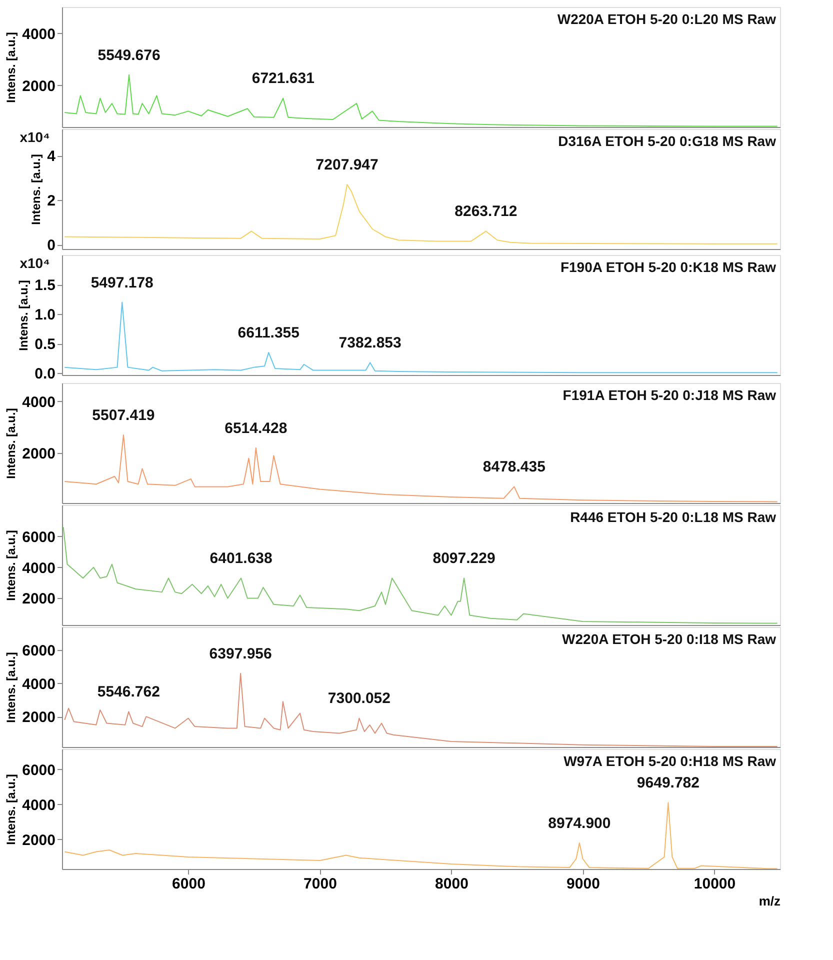 The image size is (833, 960). What do you see at coordinates (673, 517) in the screenshot?
I see `chart-title: R446 ETOH 5-20 0:L18 MS Raw` at bounding box center [673, 517].